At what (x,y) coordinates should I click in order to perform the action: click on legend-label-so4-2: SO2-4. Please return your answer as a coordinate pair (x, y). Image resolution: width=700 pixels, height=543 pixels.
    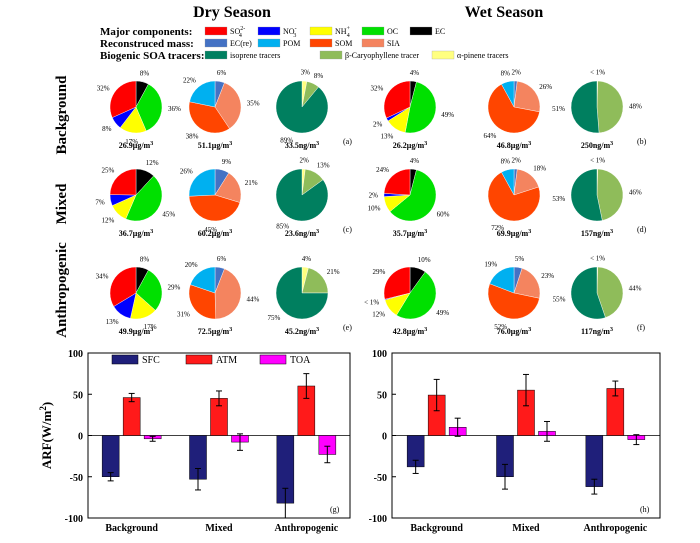
    Looking at the image, I should click on (237, 32).